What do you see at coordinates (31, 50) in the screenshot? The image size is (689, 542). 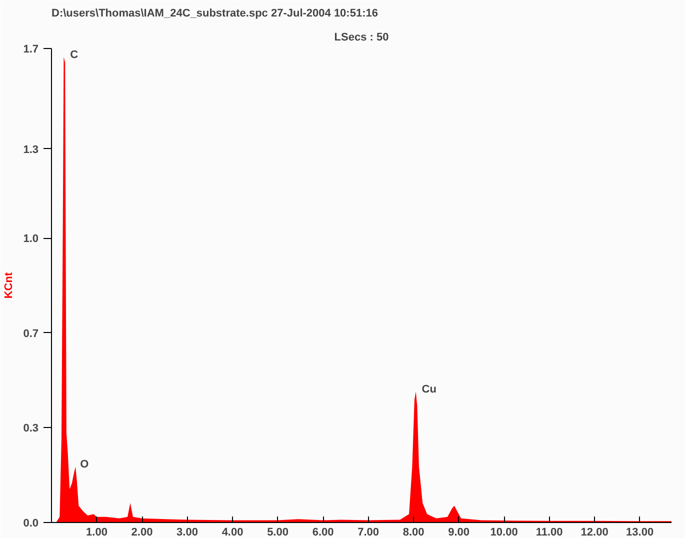 I see `y-tick-label: 1.7` at bounding box center [31, 50].